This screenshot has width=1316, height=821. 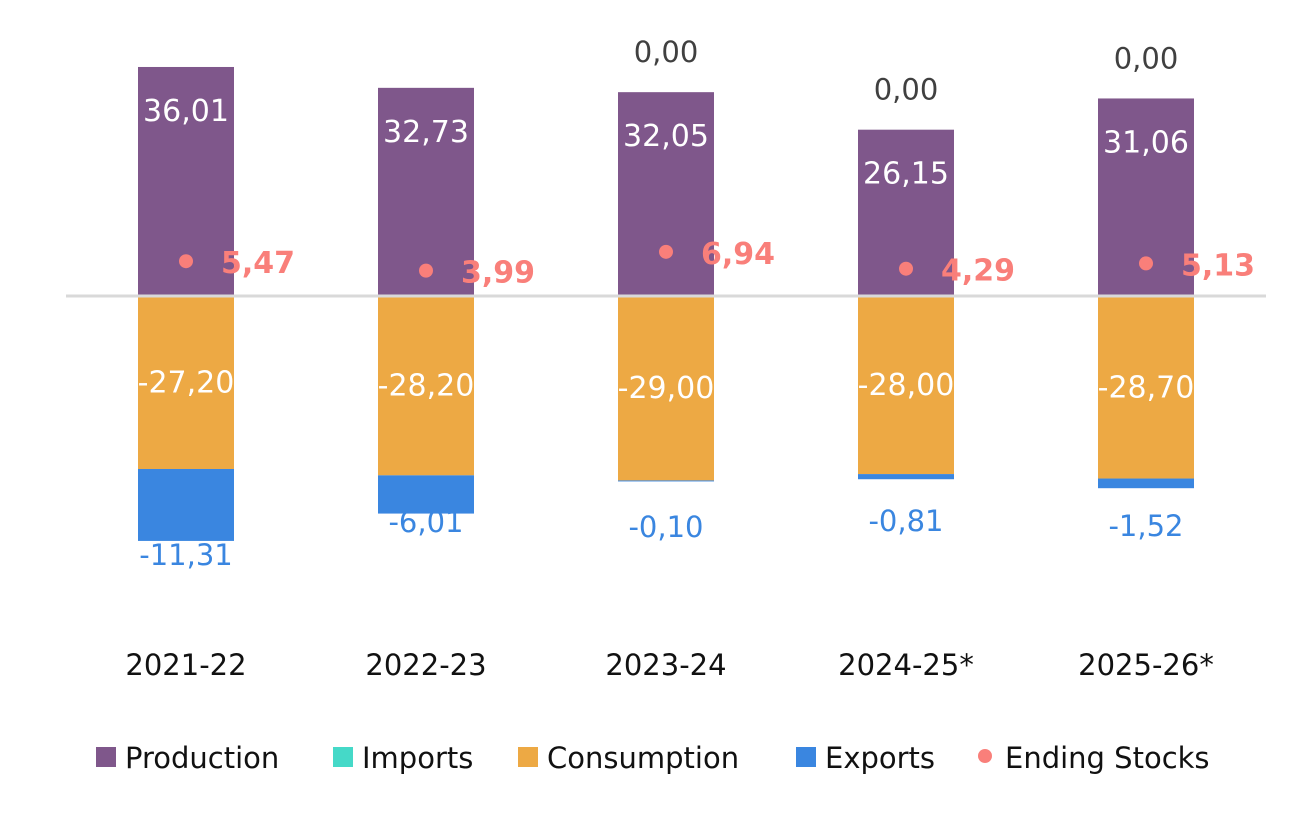 What do you see at coordinates (666, 136) in the screenshot?
I see `label-production: 32,05` at bounding box center [666, 136].